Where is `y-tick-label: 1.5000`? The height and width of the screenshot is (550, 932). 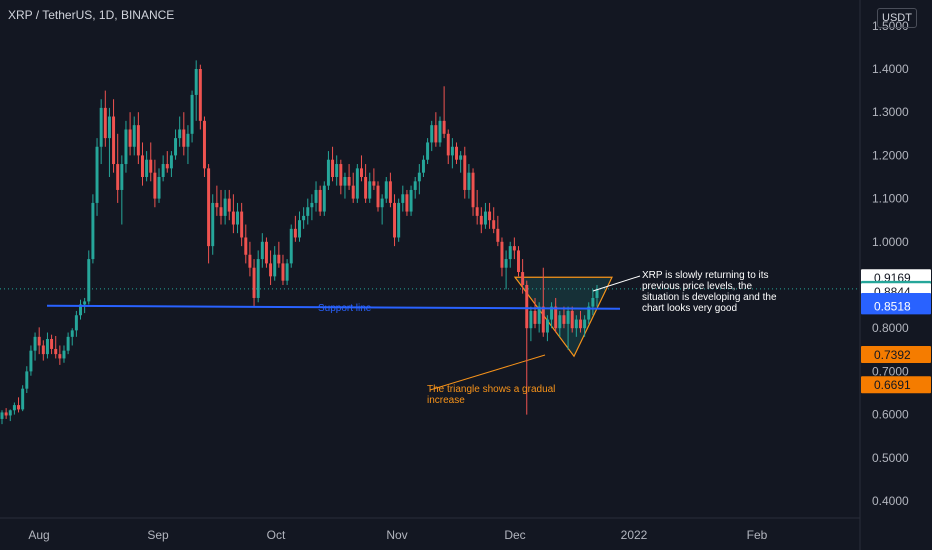
y-tick-label: 1.5000 is located at coordinates (890, 26).